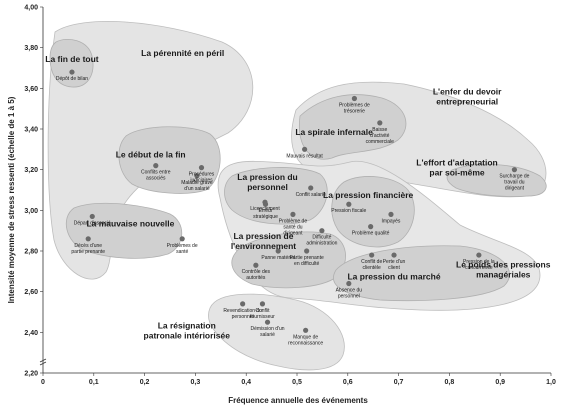 The height and width of the screenshot is (408, 566). Describe the element at coordinates (187, 330) in the screenshot. I see `group-label: La résignation patronale intériorisée` at that location.